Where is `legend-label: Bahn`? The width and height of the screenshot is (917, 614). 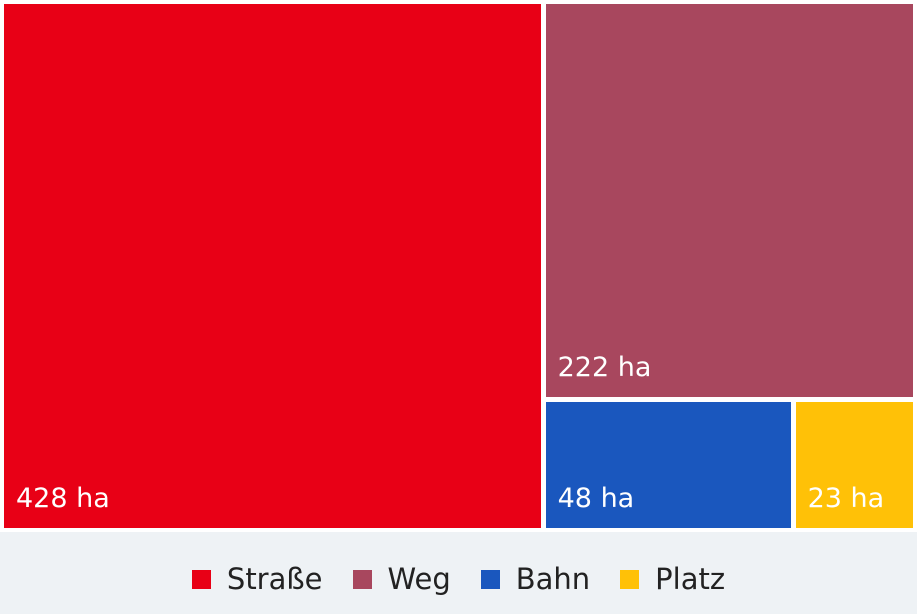
legend-label: Bahn is located at coordinates (553, 579).